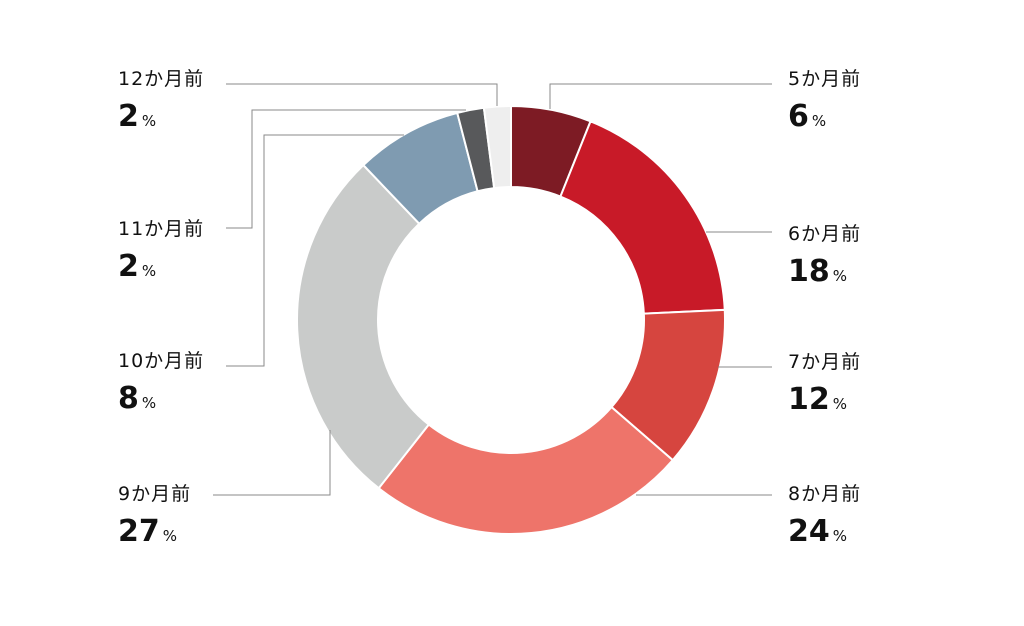 The height and width of the screenshot is (626, 1024). What do you see at coordinates (148, 531) in the screenshot?
I see `percent-value: 27%` at bounding box center [148, 531].